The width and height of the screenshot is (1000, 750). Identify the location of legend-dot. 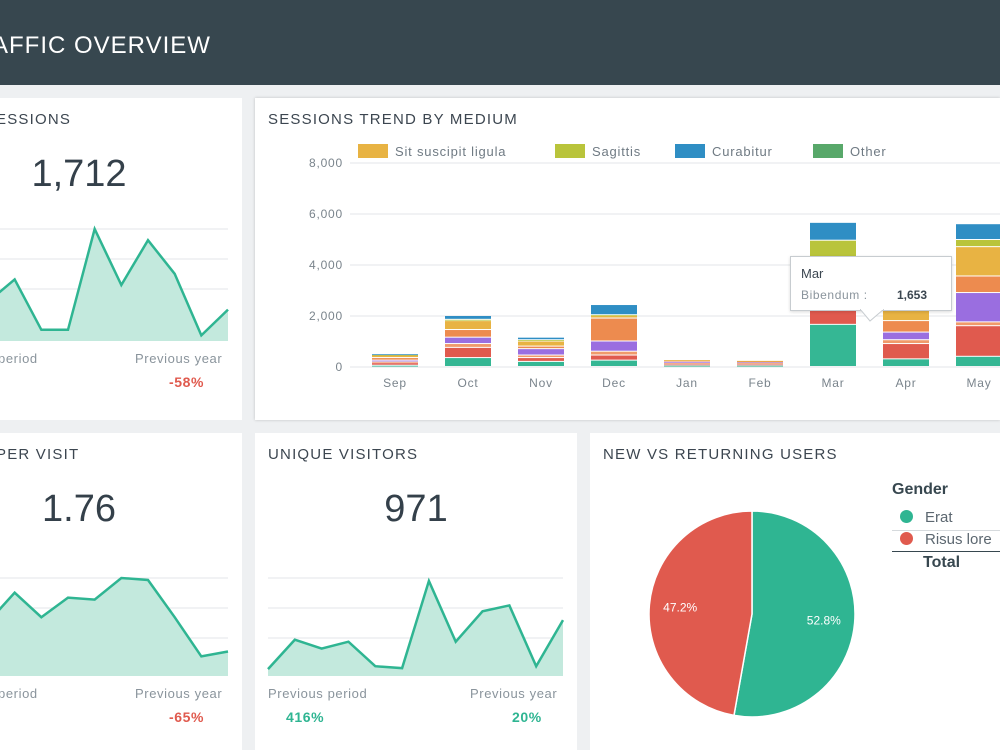
(906, 516).